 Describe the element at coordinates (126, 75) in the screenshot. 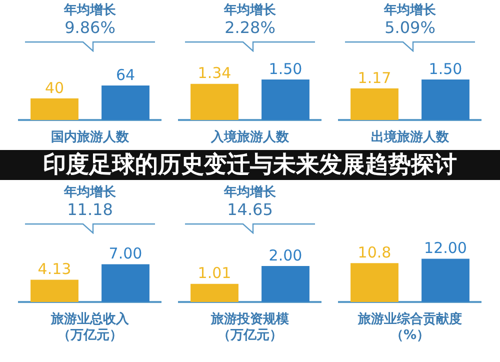

I see `data-label: 64` at that location.